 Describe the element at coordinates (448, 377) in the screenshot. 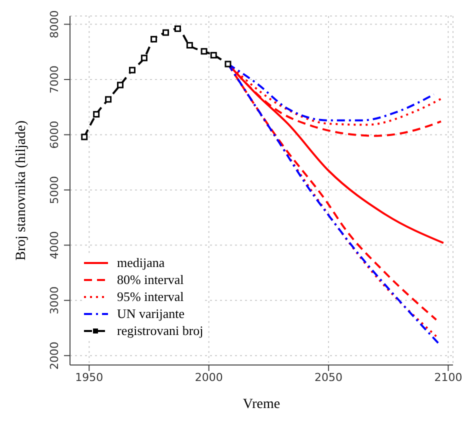

I see `x-tick-label: 2100` at that location.